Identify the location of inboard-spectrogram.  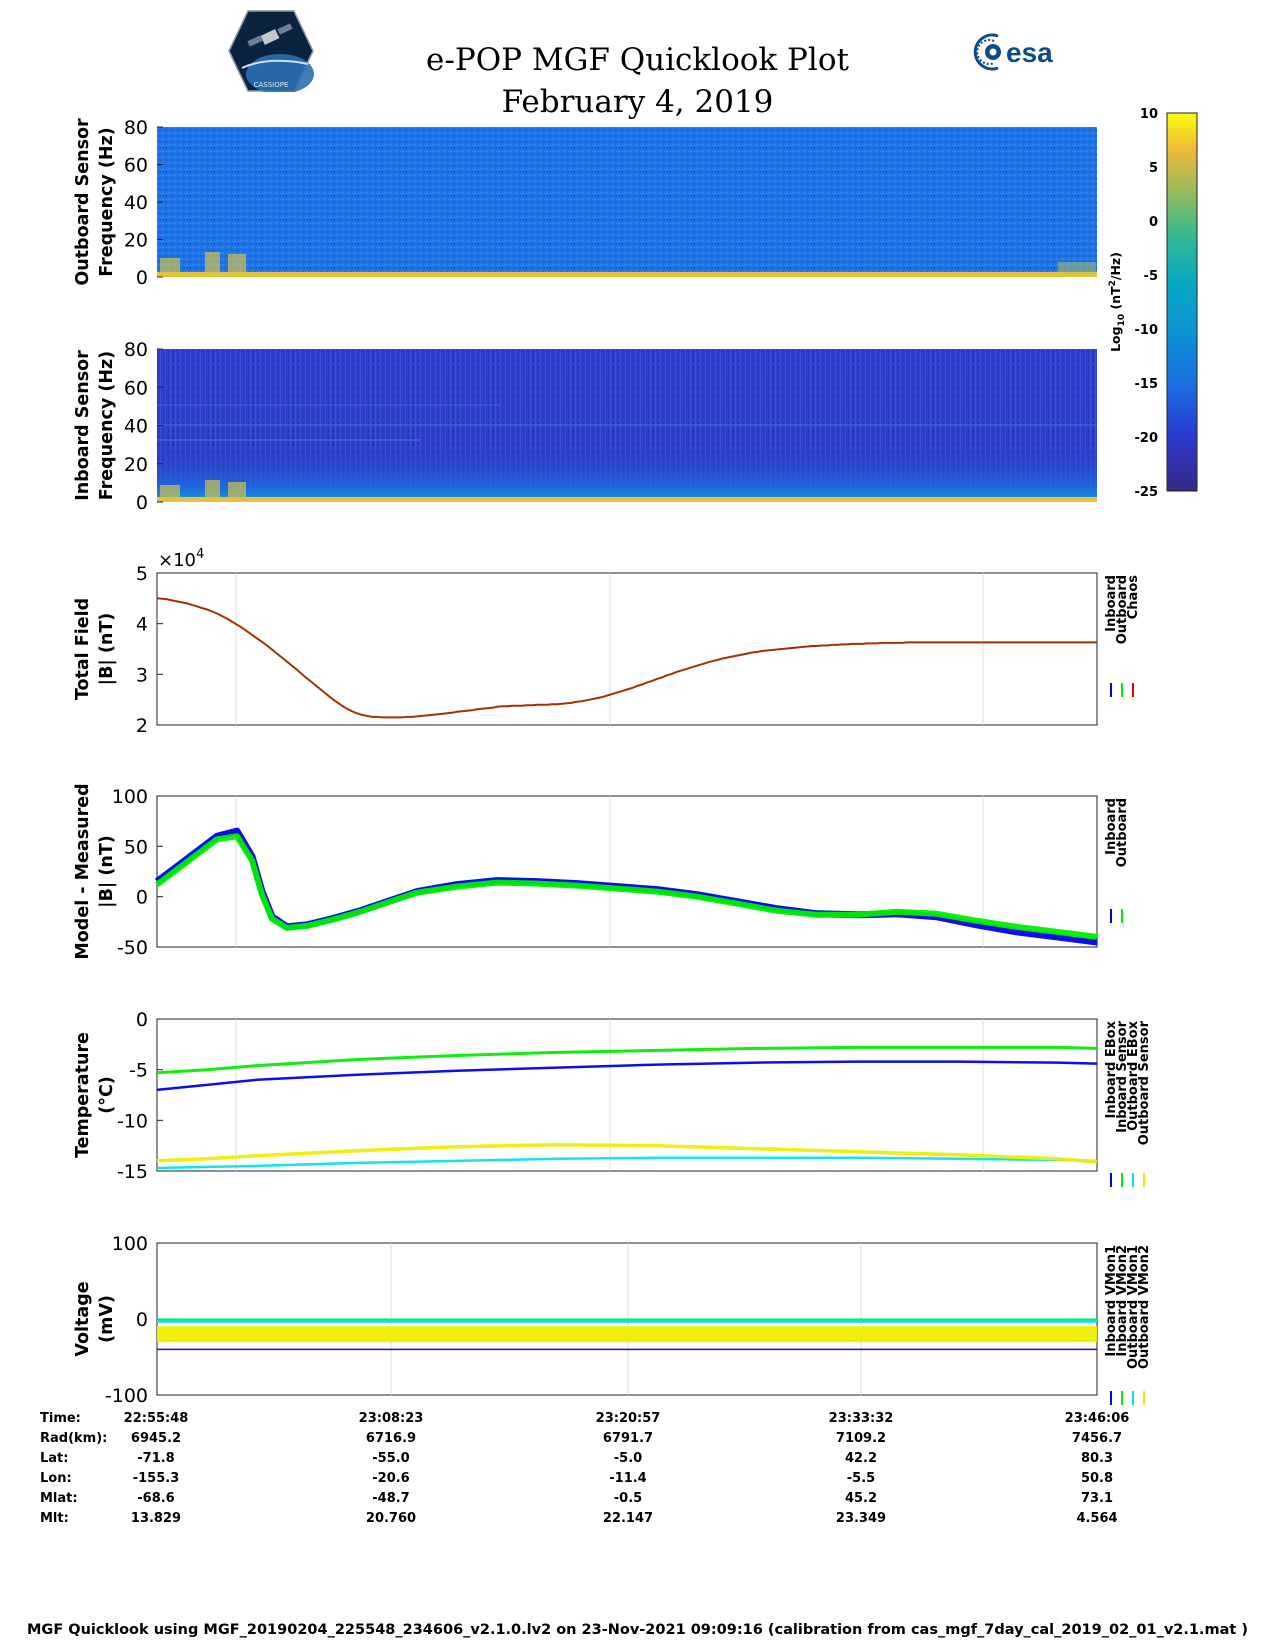
(627, 425).